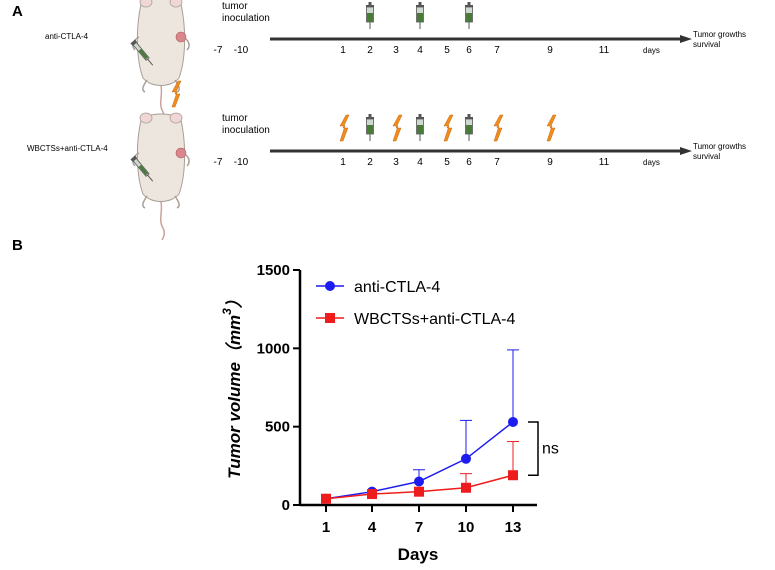 The image size is (775, 570). What do you see at coordinates (418, 554) in the screenshot?
I see `x-axis-title: Days` at bounding box center [418, 554].